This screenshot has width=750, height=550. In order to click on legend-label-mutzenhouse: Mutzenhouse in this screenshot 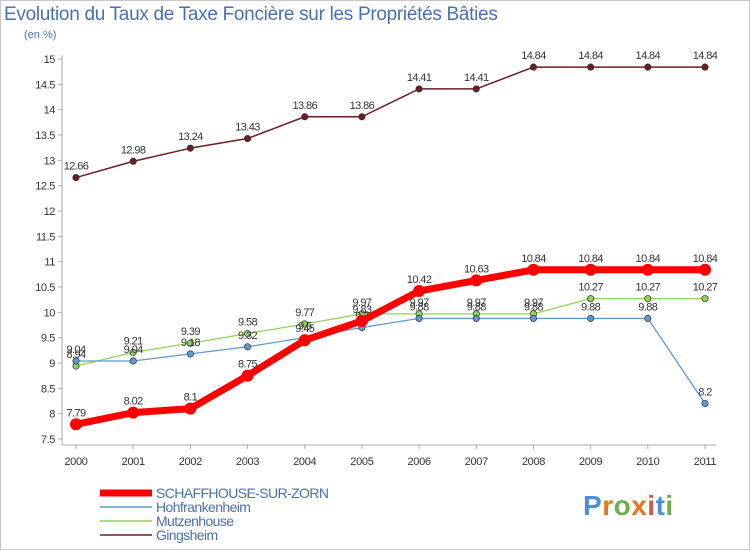, I will do `click(195, 521)`.